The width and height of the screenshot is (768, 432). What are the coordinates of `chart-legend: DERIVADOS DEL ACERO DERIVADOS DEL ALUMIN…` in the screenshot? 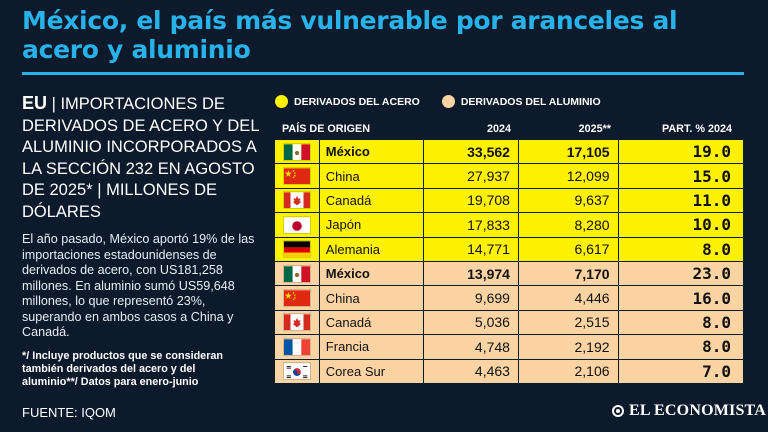 It's located at (438, 101).